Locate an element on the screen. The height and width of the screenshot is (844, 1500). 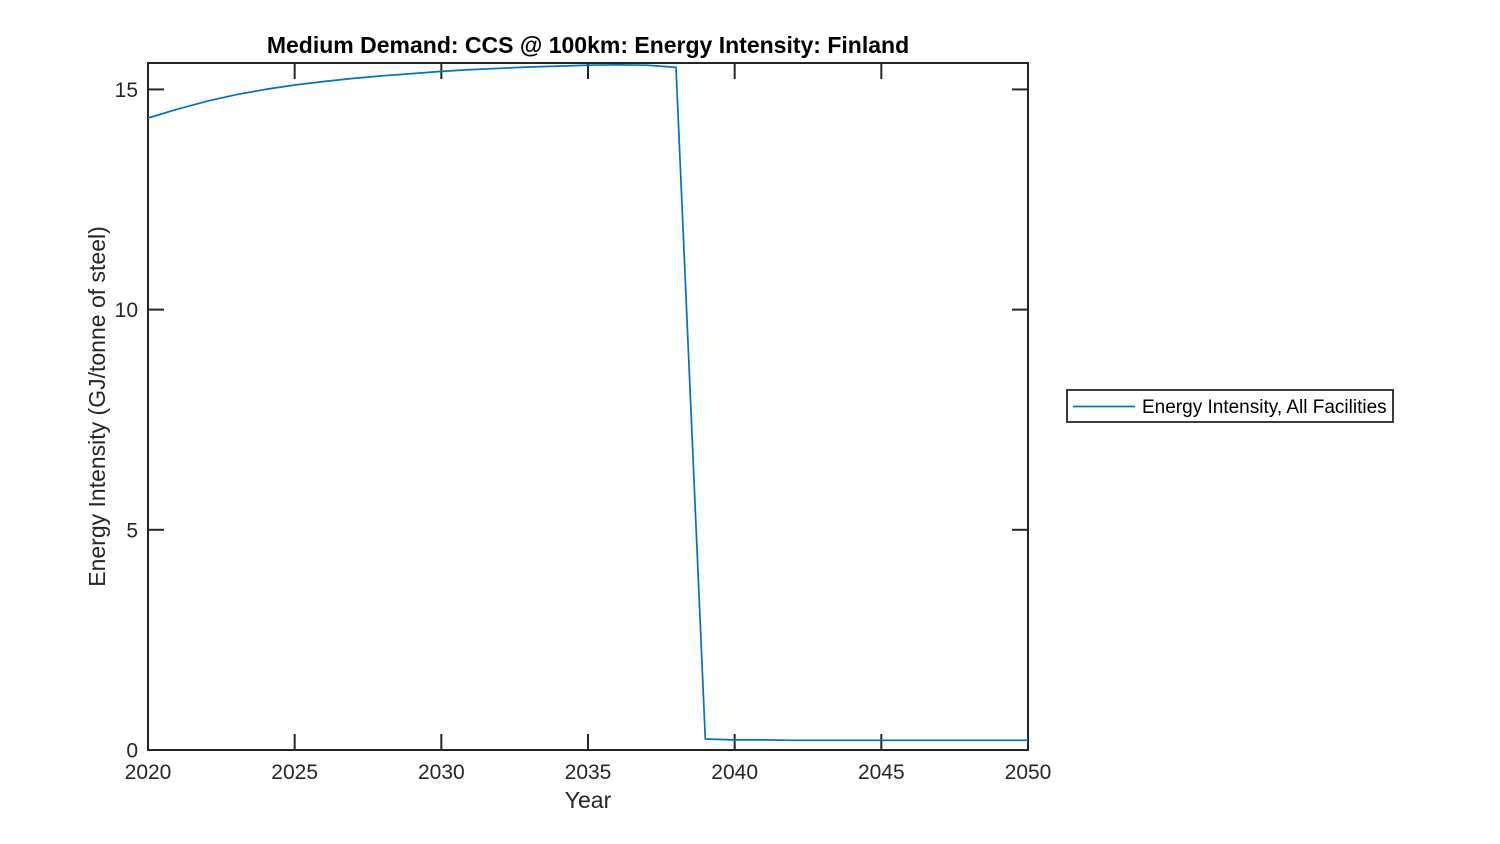
x-tick-label: 2035 is located at coordinates (588, 772).